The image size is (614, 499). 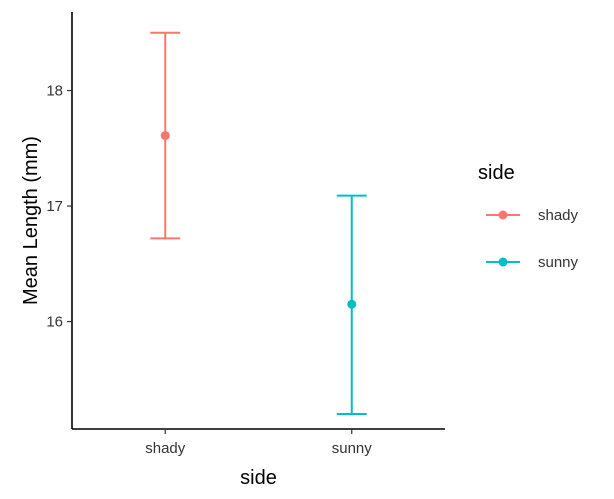 What do you see at coordinates (258, 478) in the screenshot?
I see `x-axis-title: side` at bounding box center [258, 478].